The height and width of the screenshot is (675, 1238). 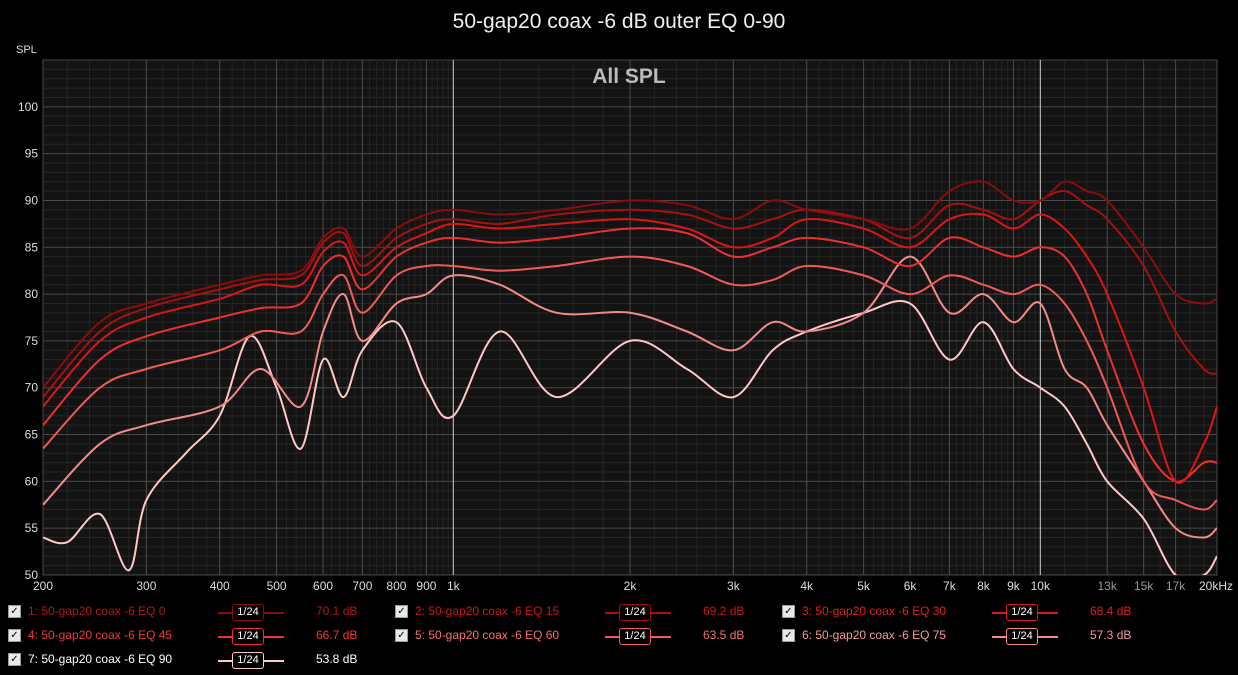 What do you see at coordinates (100, 659) in the screenshot?
I see `legend-series-name: 7: 50-gap20 coax -6 EQ 90` at bounding box center [100, 659].